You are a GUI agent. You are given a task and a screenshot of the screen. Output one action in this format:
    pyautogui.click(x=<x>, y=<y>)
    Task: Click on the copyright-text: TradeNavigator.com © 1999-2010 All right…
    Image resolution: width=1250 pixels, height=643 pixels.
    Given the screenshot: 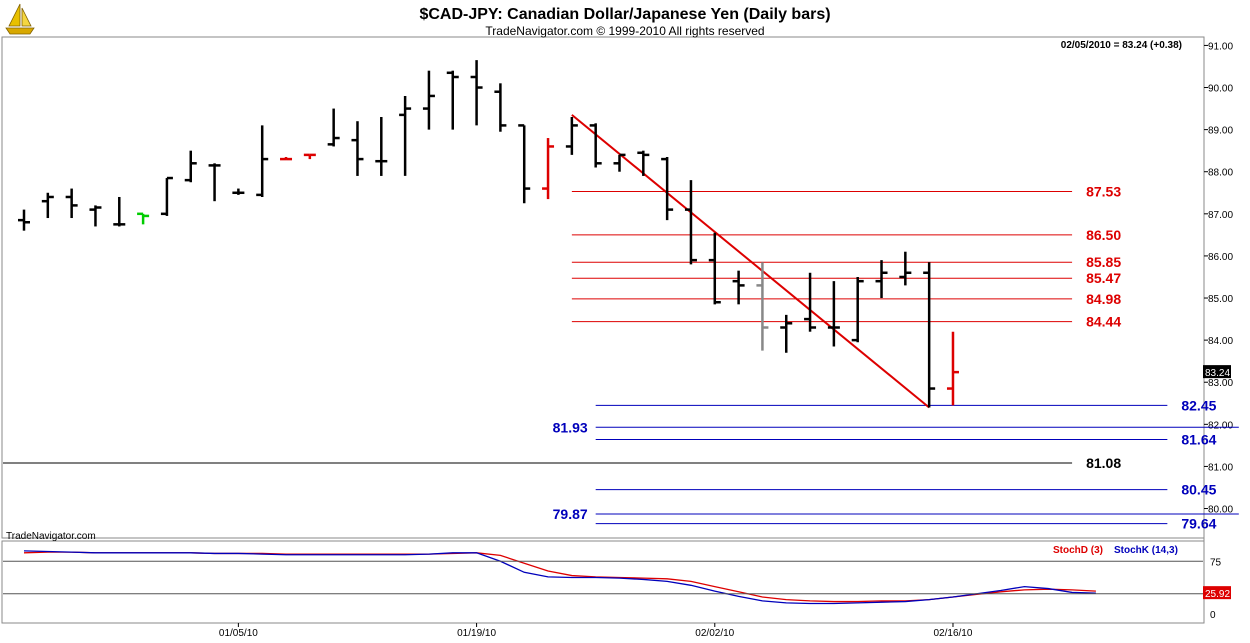 What is the action you would take?
    pyautogui.click(x=624, y=31)
    